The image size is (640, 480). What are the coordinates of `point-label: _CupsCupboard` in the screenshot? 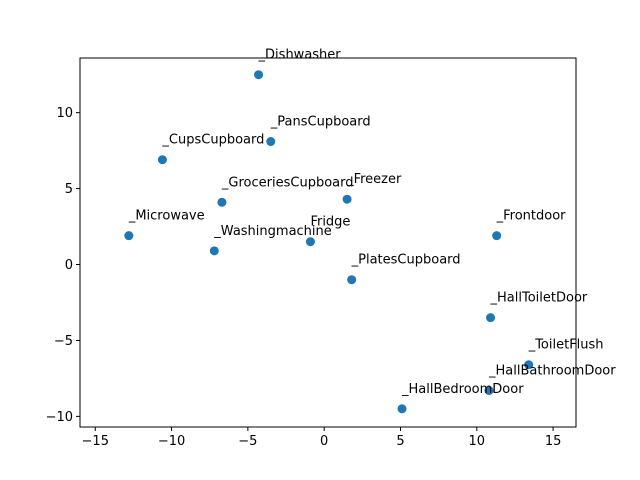 It's located at (212, 140).